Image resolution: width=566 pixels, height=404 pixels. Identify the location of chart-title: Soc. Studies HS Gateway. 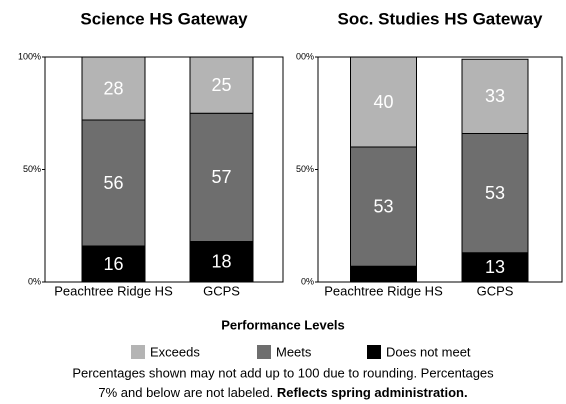
(440, 18).